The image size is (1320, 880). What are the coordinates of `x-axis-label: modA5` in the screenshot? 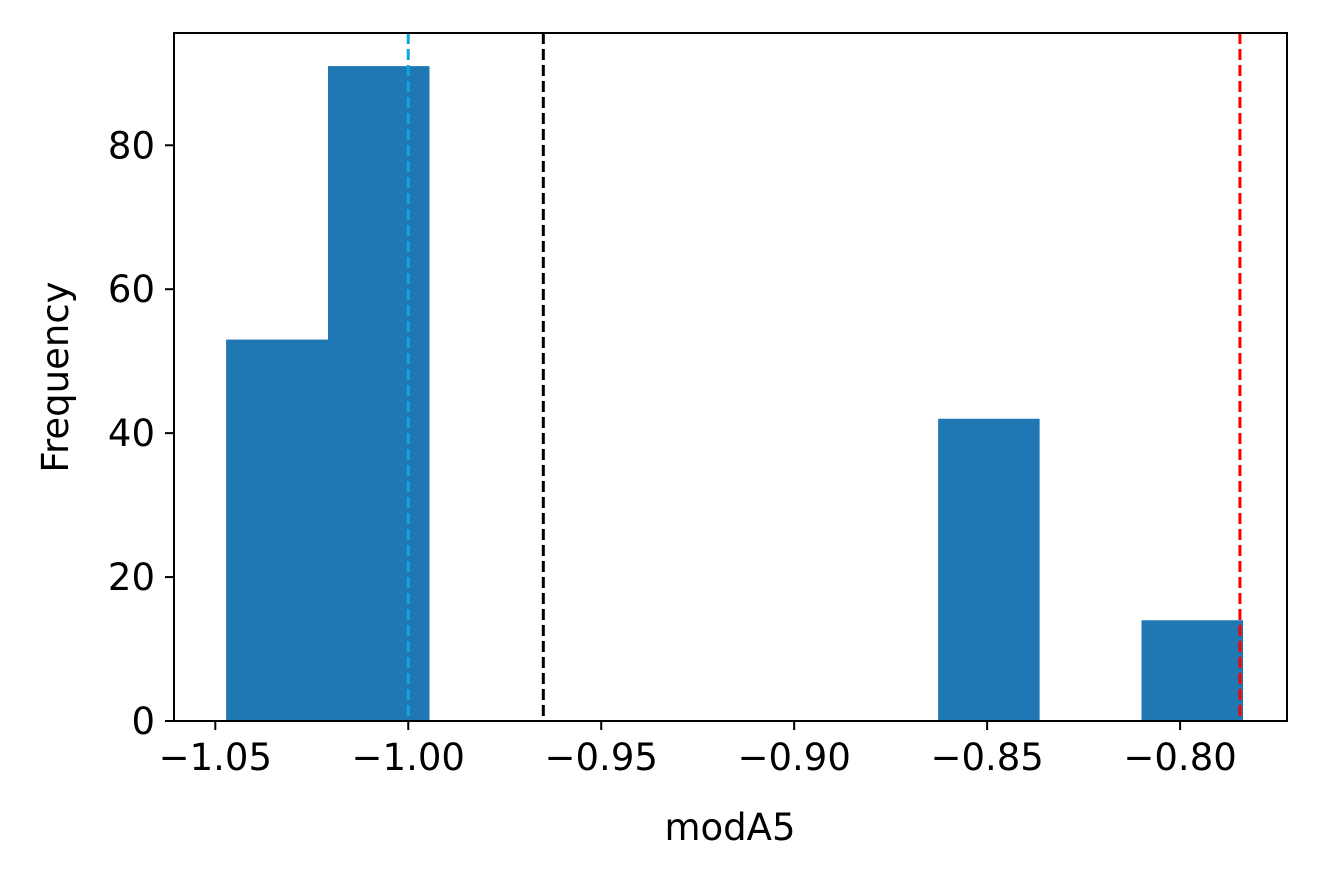 It's located at (729, 827).